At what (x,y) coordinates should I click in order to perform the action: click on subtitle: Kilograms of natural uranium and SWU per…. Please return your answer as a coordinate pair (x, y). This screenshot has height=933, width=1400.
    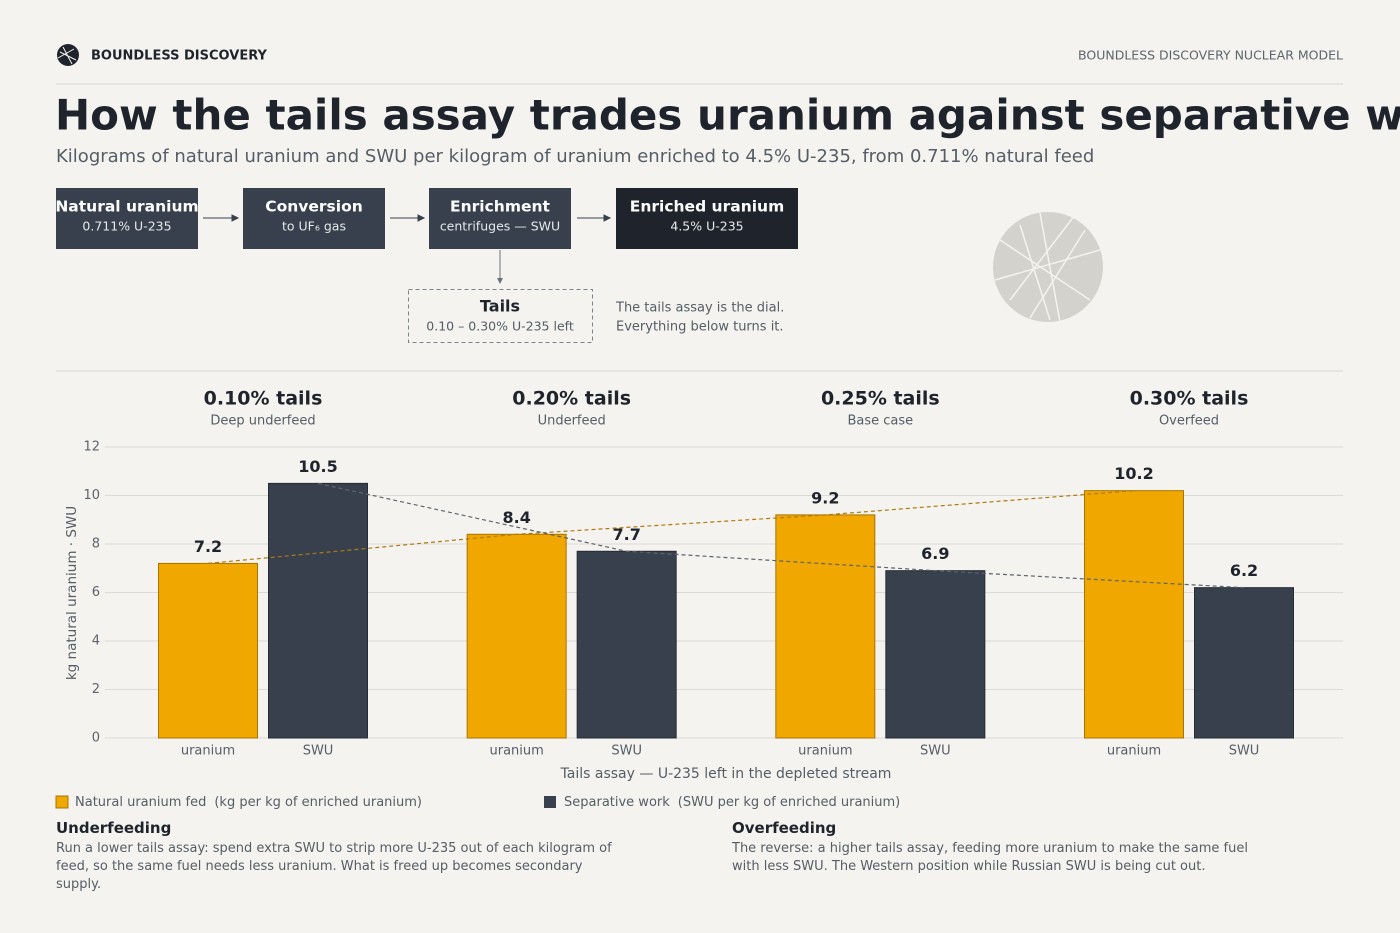
    Looking at the image, I should click on (575, 156).